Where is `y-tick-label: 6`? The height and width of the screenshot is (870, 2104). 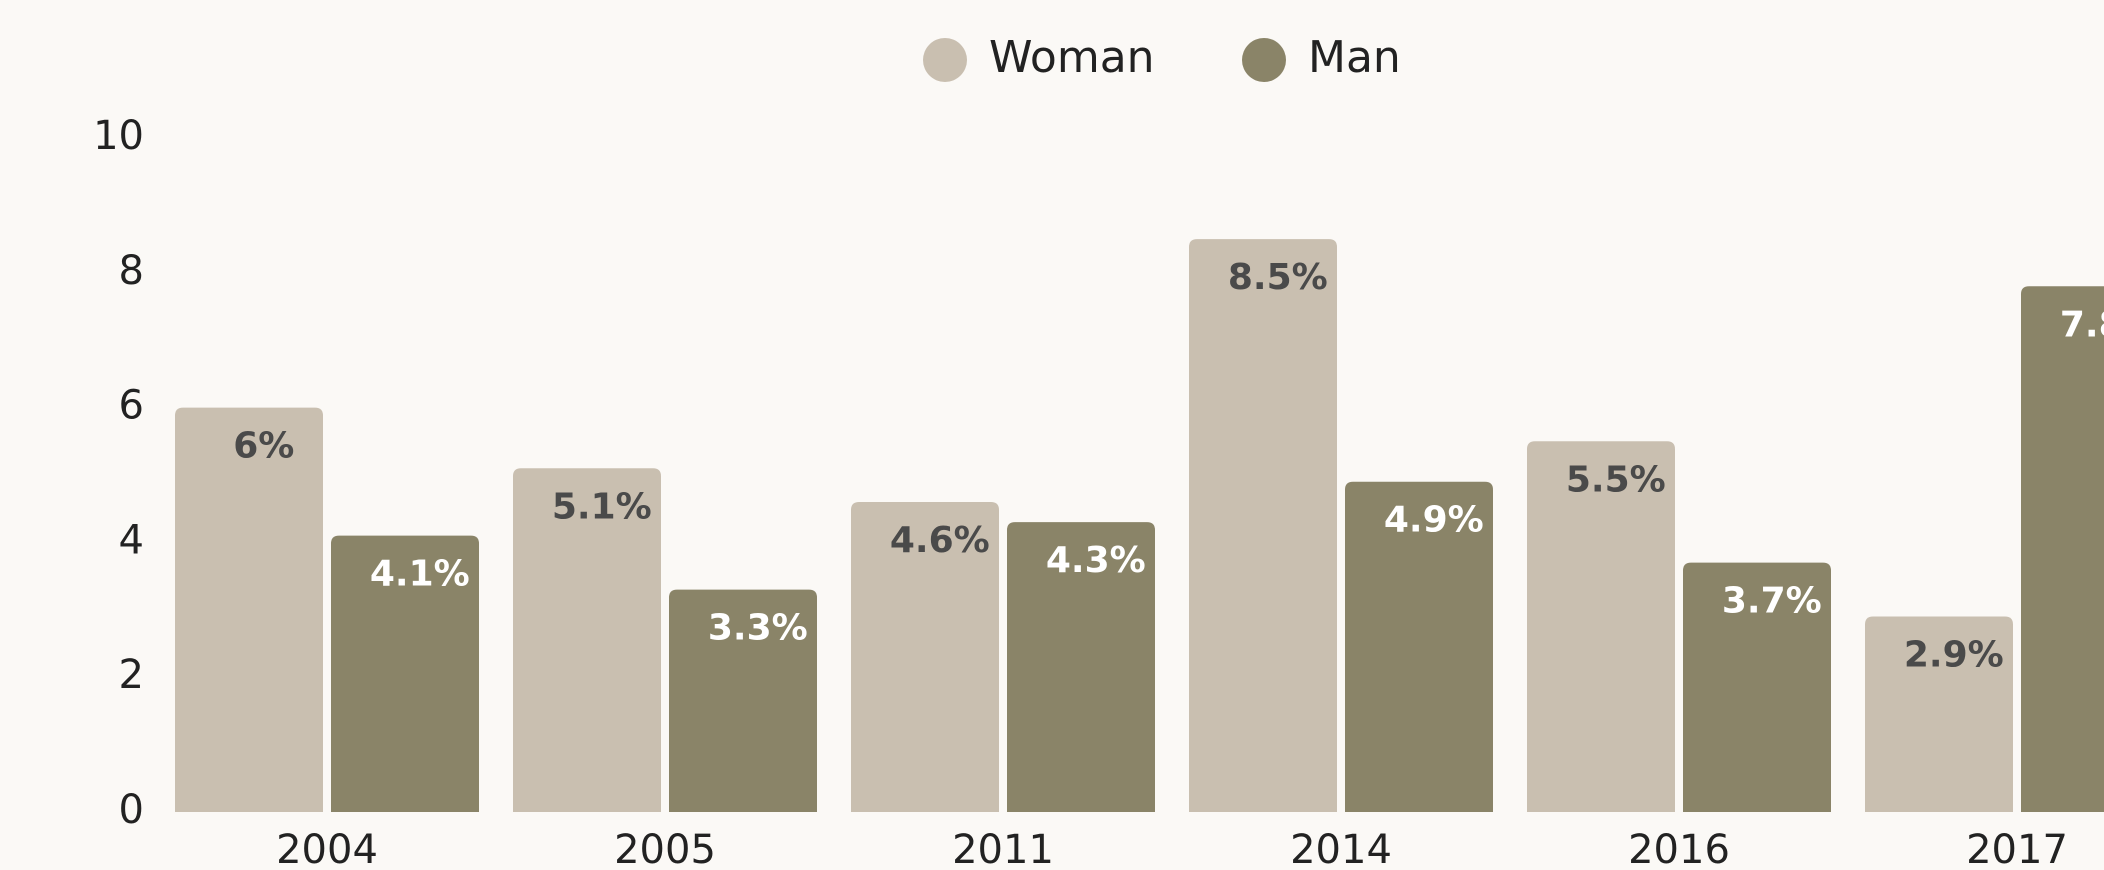 y-tick-label: 6 is located at coordinates (131, 406).